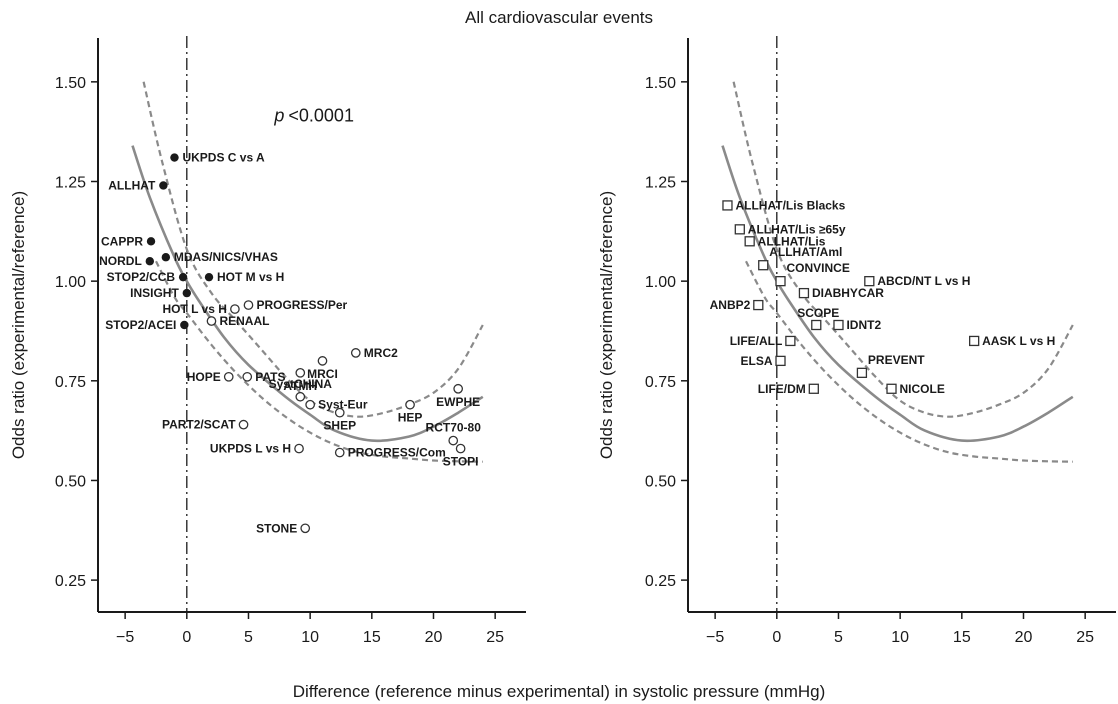  Describe the element at coordinates (1018, 341) in the screenshot. I see `point-label: AASK L vs H` at that location.